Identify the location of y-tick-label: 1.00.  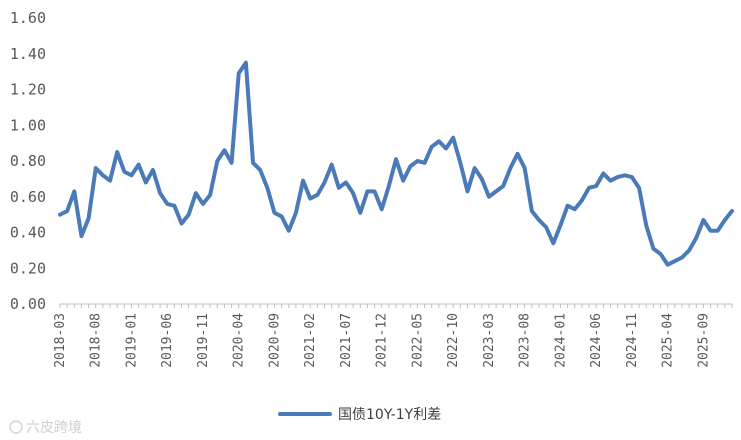
(28, 125).